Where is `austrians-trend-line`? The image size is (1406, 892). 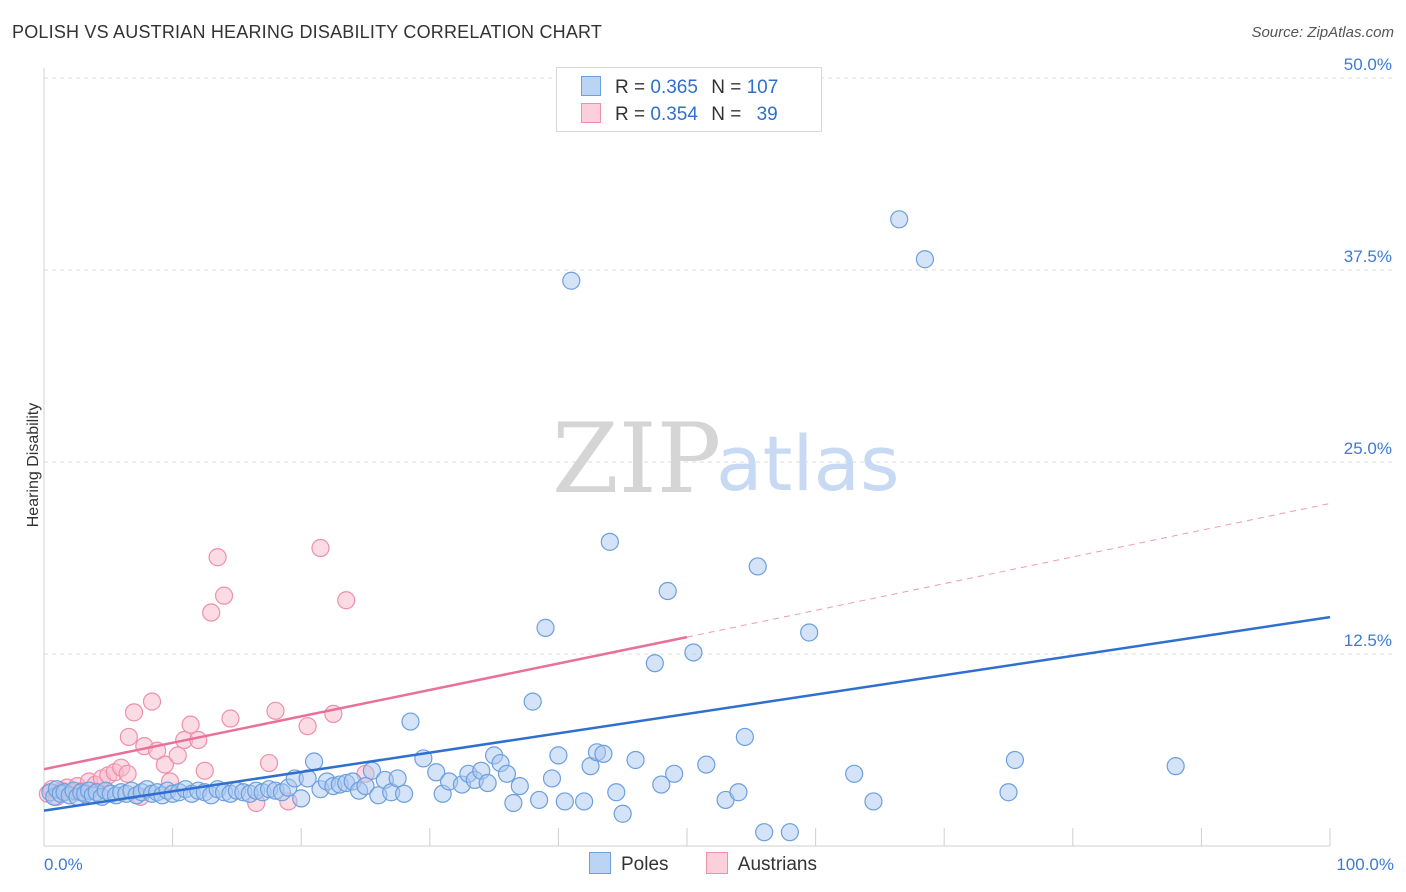
austrians-trend-line is located at coordinates (365, 703).